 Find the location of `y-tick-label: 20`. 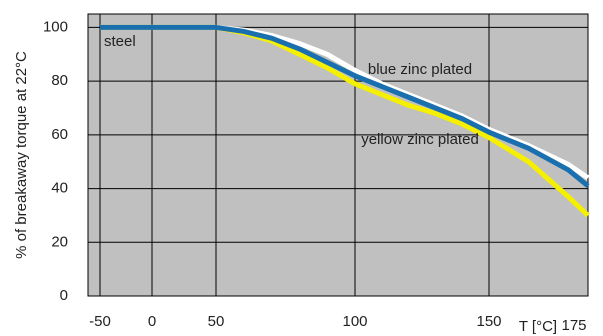

y-tick-label: 20 is located at coordinates (59, 241).